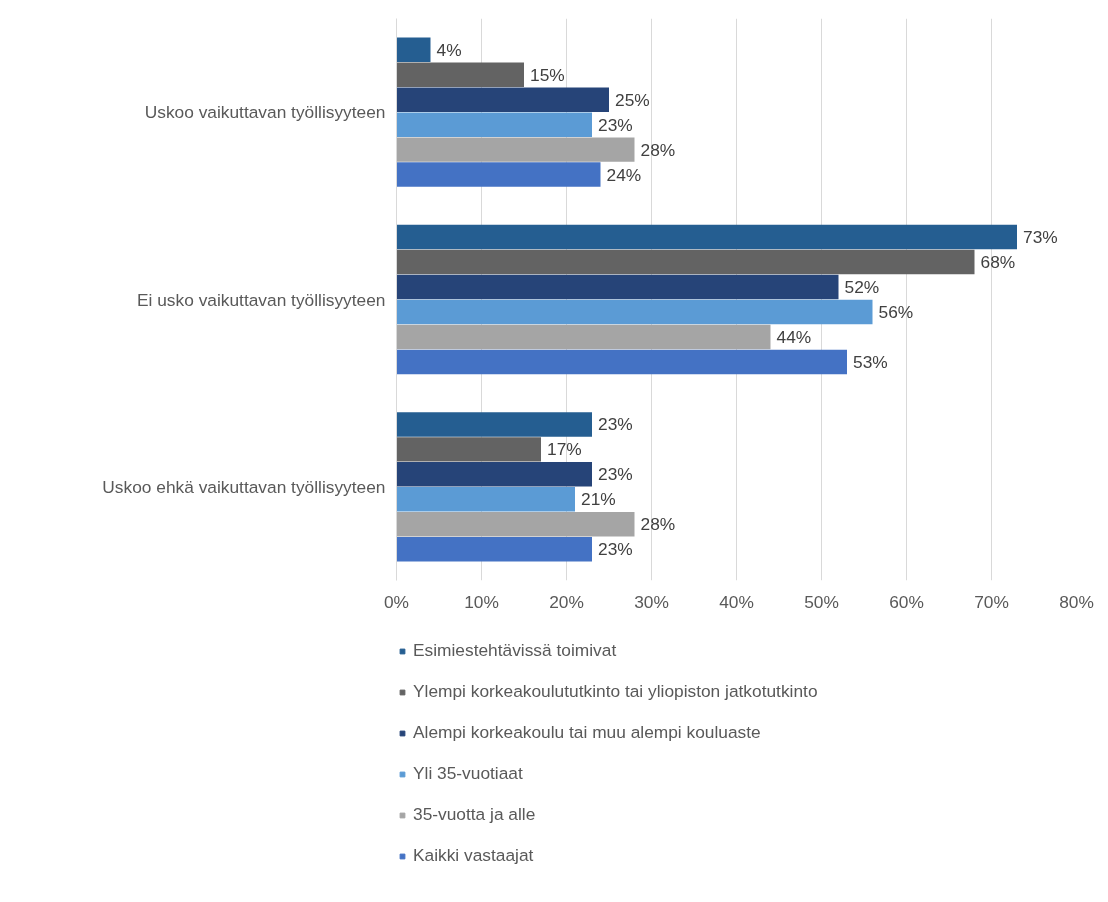 The height and width of the screenshot is (902, 1108). I want to click on x-tick-label: 40%, so click(736, 601).